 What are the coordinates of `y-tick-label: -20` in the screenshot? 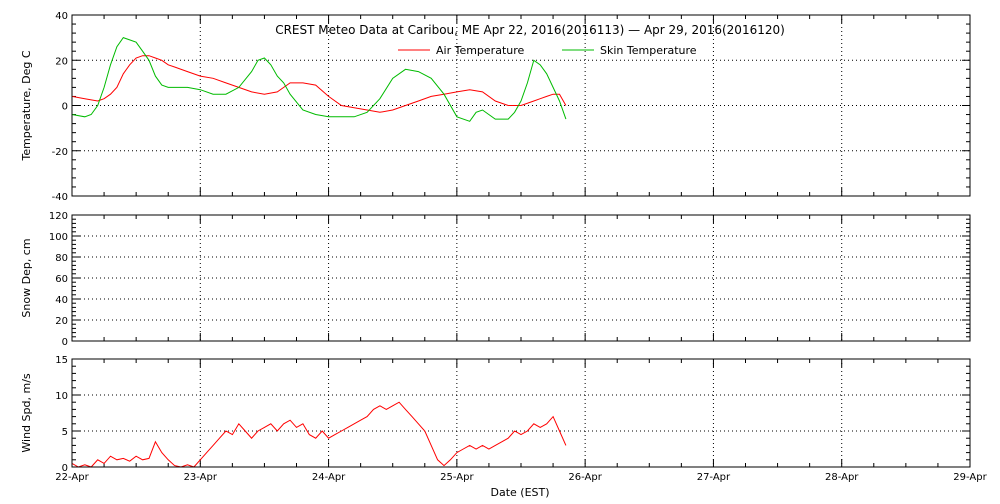 It's located at (60, 152).